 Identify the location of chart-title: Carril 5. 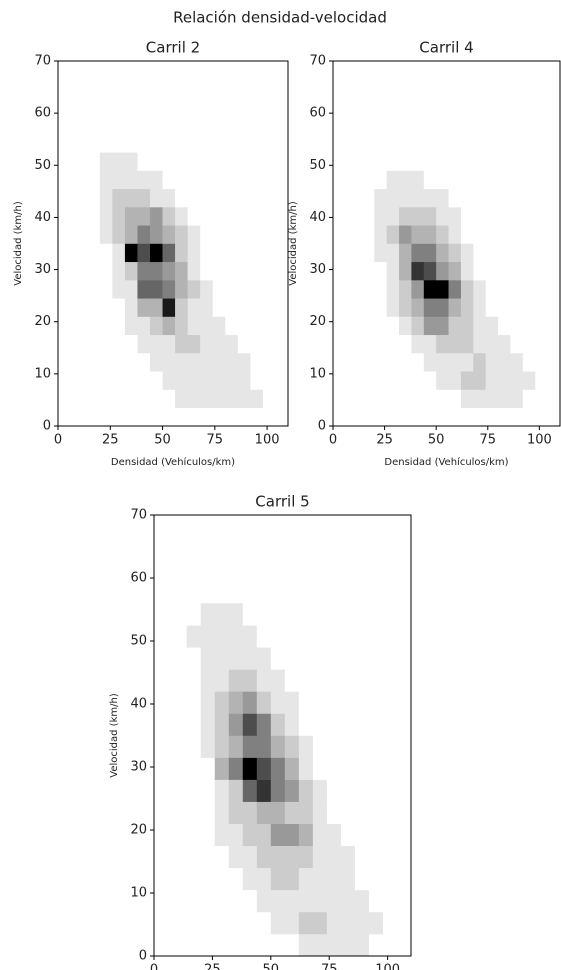
(282, 502).